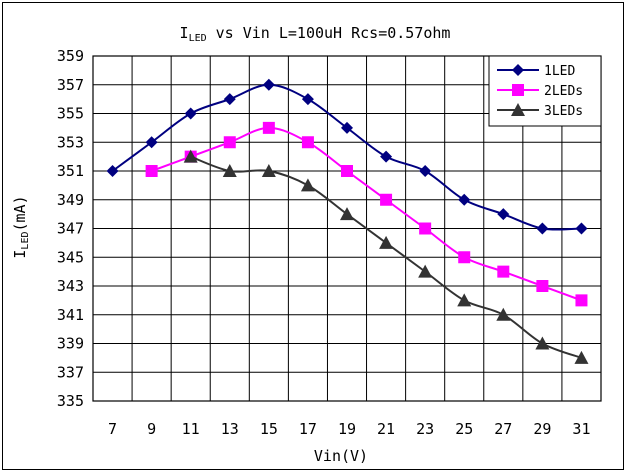 This screenshot has height=473, width=627. Describe the element at coordinates (425, 429) in the screenshot. I see `x-tick-label: 23` at that location.